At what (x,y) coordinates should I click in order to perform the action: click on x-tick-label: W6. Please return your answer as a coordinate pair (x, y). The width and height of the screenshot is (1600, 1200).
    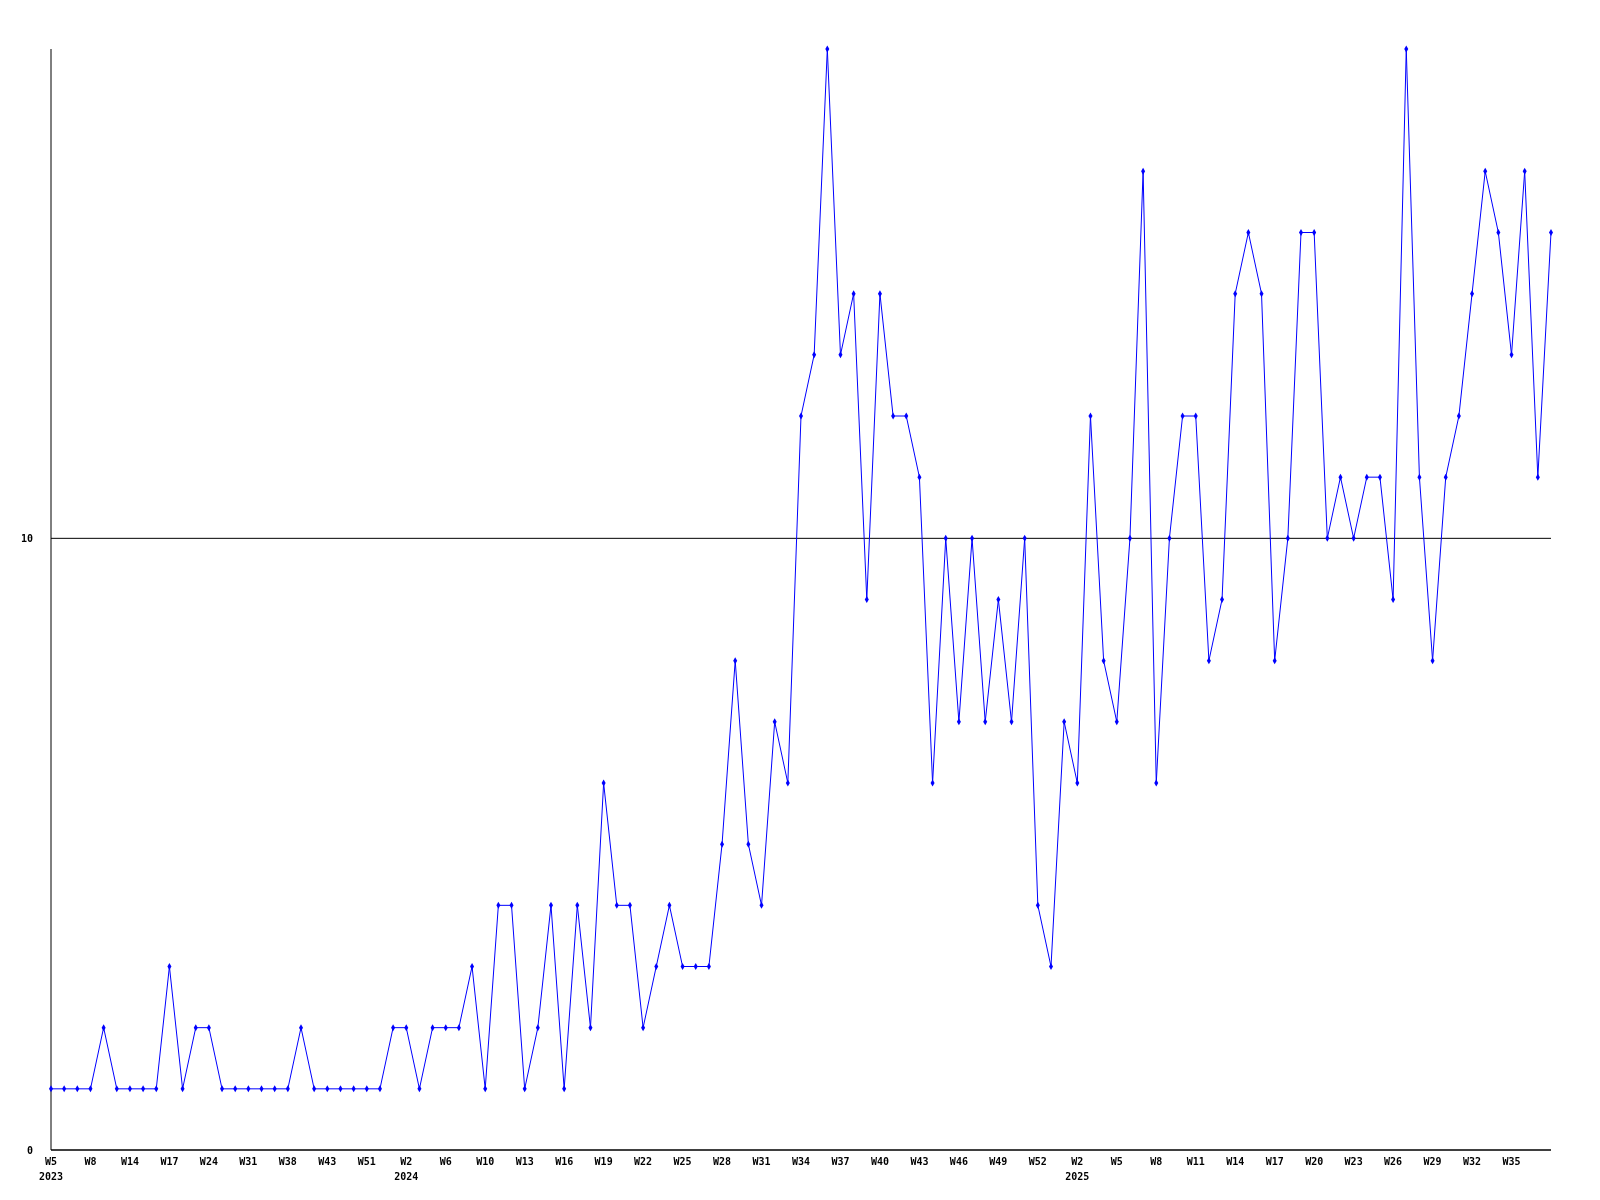
    Looking at the image, I should click on (445, 1161).